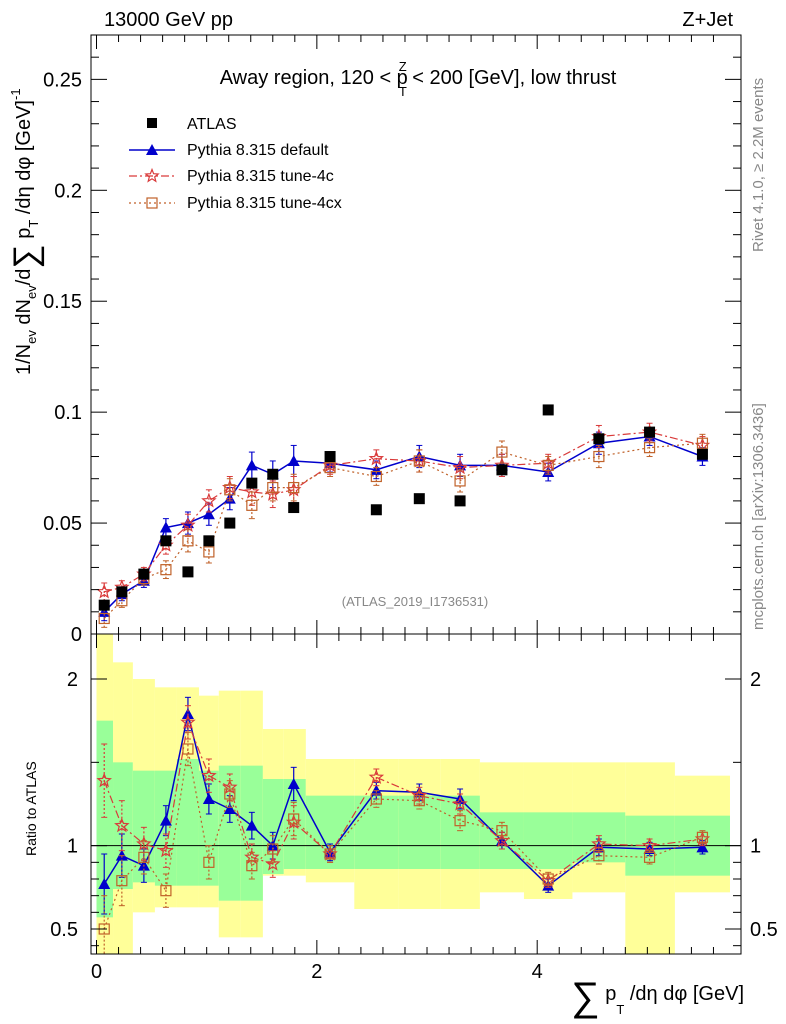  I want to click on y-tick-label: 0, so click(76, 635).